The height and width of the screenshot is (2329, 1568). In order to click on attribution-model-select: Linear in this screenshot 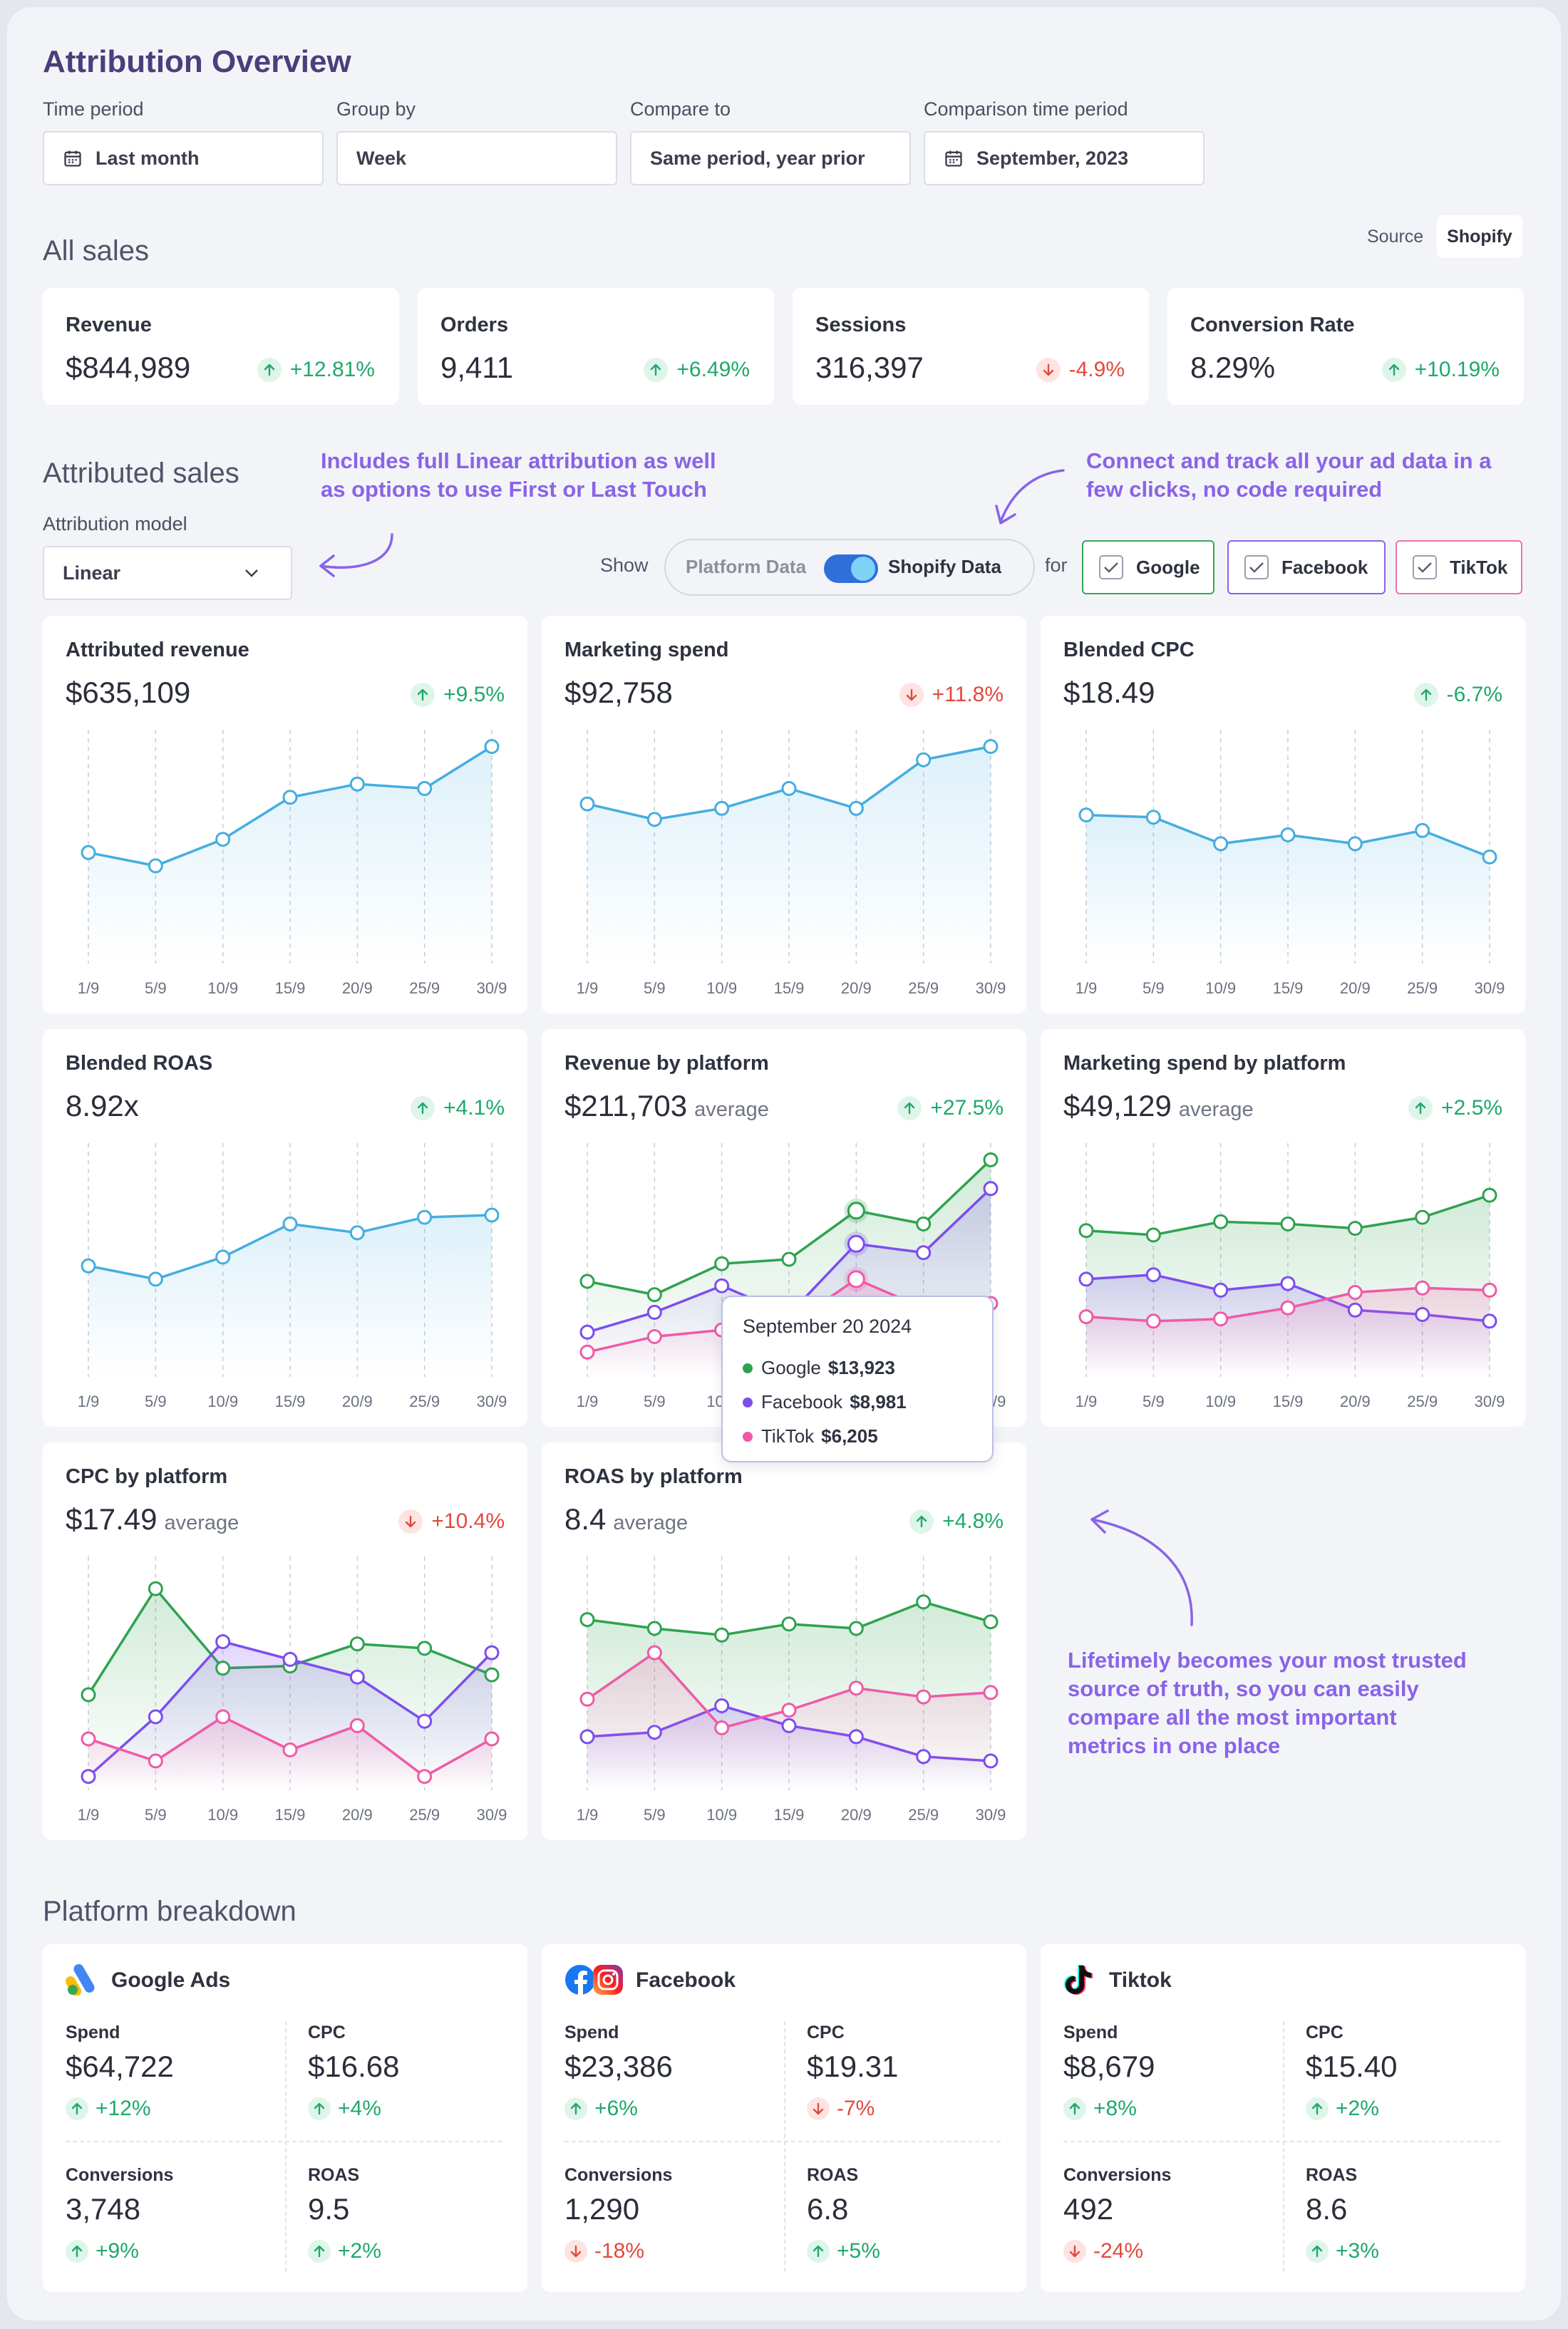, I will do `click(167, 573)`.